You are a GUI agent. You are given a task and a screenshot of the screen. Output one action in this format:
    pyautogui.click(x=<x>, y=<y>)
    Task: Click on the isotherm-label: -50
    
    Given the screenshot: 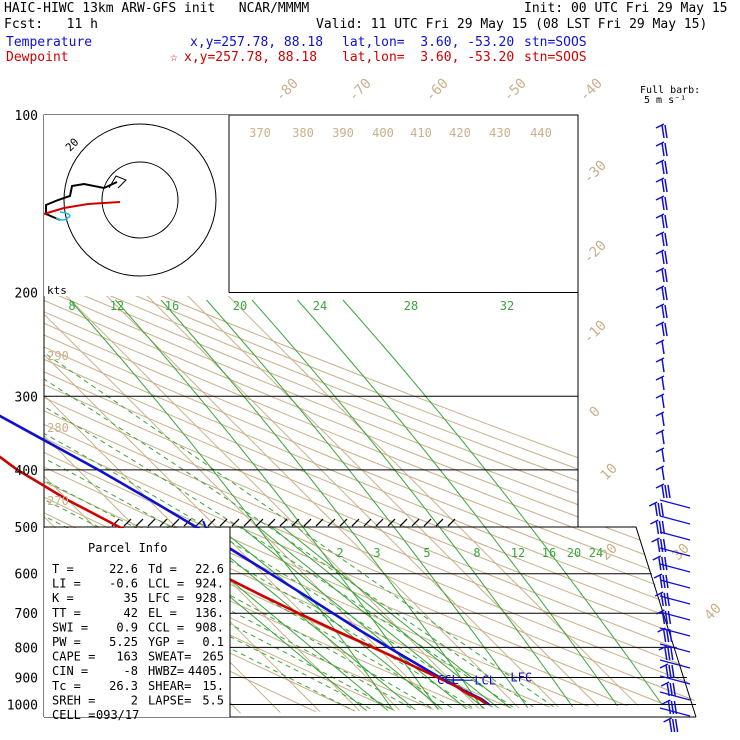 What is the action you would take?
    pyautogui.click(x=515, y=90)
    